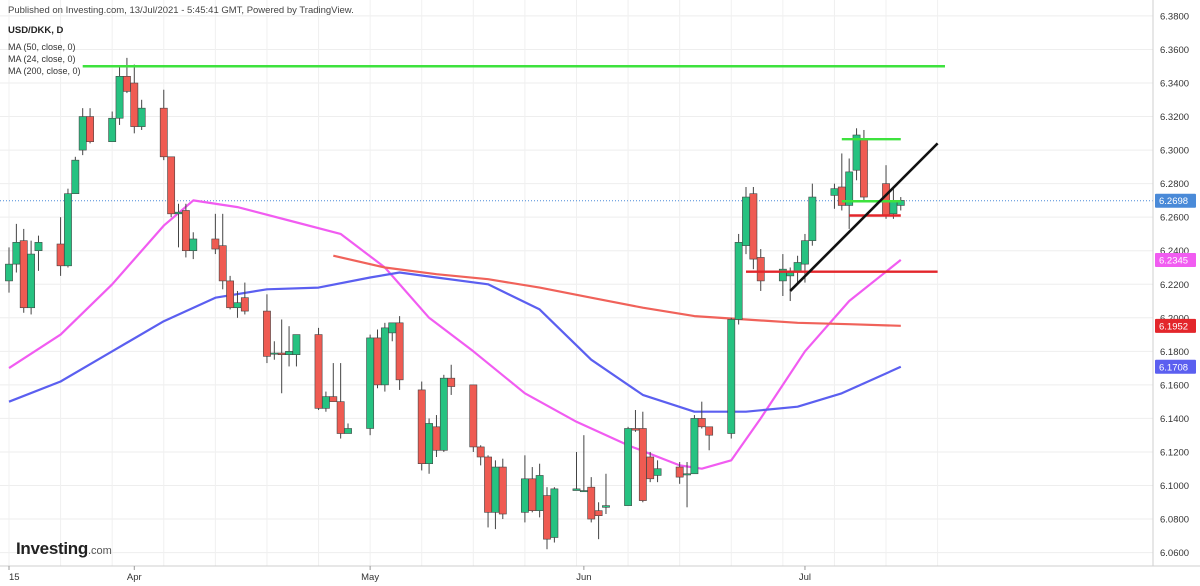 This screenshot has width=1200, height=586. Describe the element at coordinates (42, 59) in the screenshot. I see `indicator-label-ma24: MA (24, close, 0)` at that location.